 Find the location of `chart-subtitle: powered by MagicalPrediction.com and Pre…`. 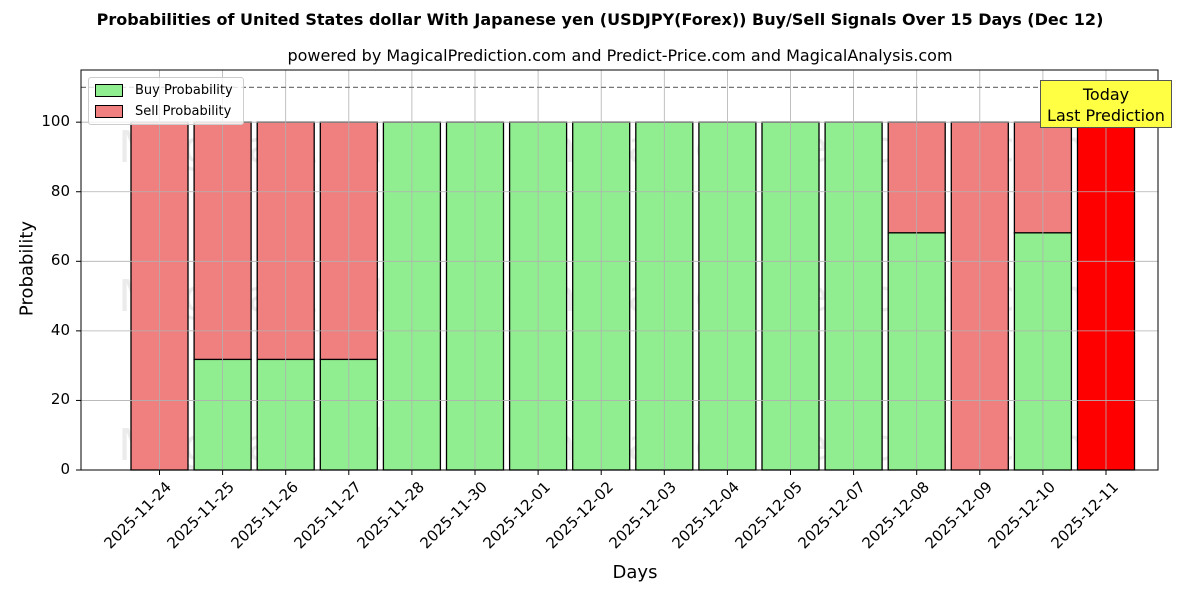

chart-subtitle: powered by MagicalPrediction.com and Pre… is located at coordinates (620, 55).